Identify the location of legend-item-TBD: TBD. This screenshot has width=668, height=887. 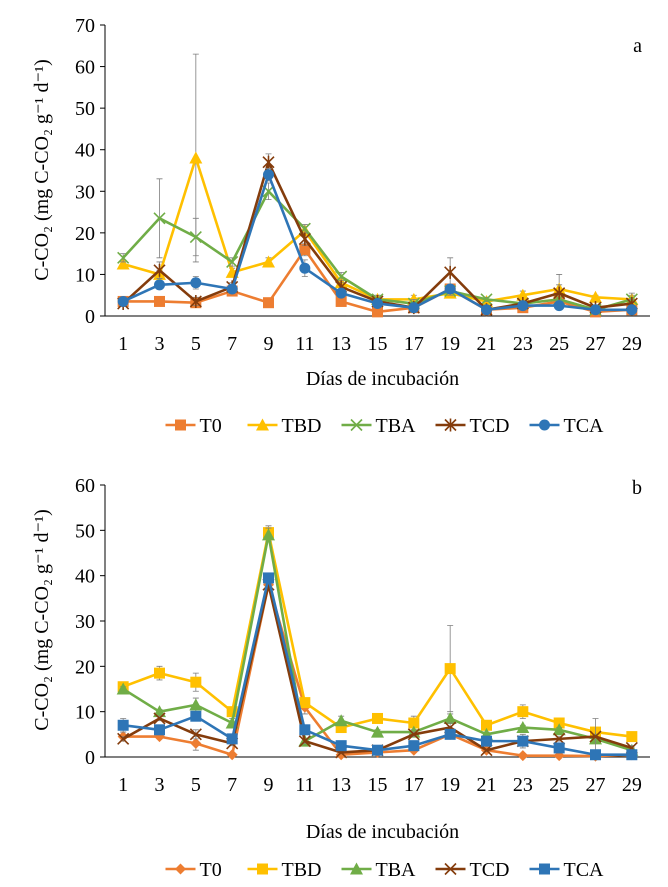
(284, 426).